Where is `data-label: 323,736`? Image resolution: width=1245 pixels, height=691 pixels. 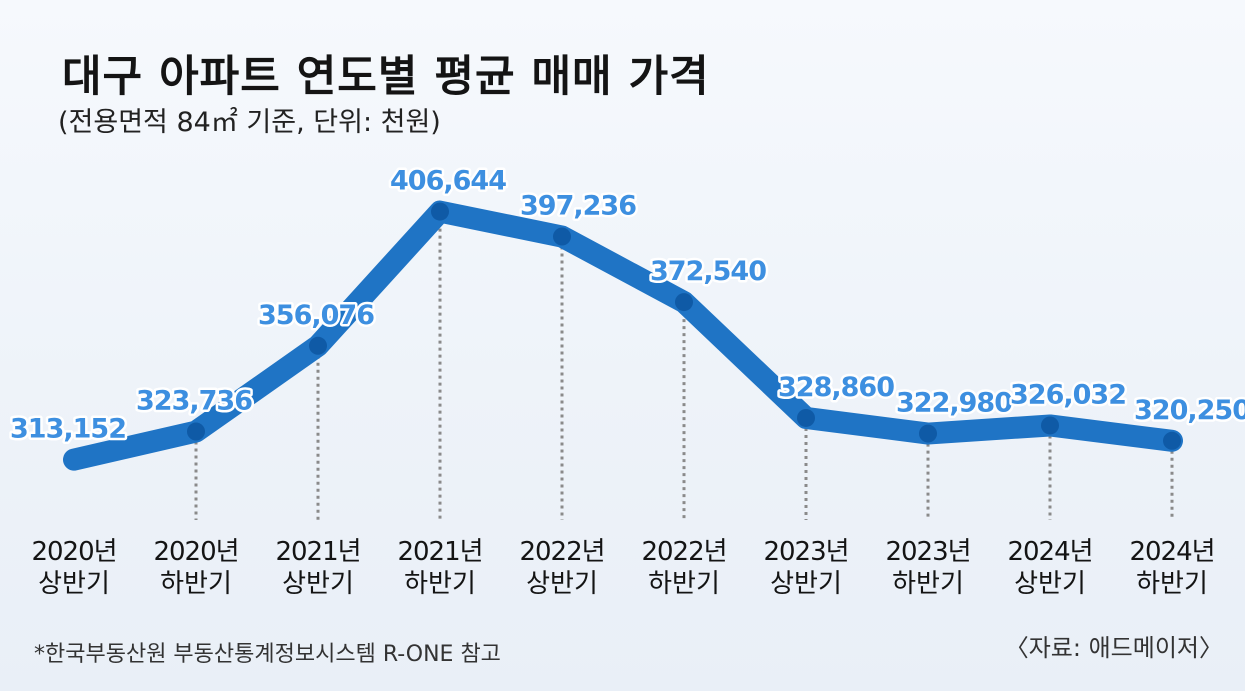 data-label: 323,736 is located at coordinates (194, 401).